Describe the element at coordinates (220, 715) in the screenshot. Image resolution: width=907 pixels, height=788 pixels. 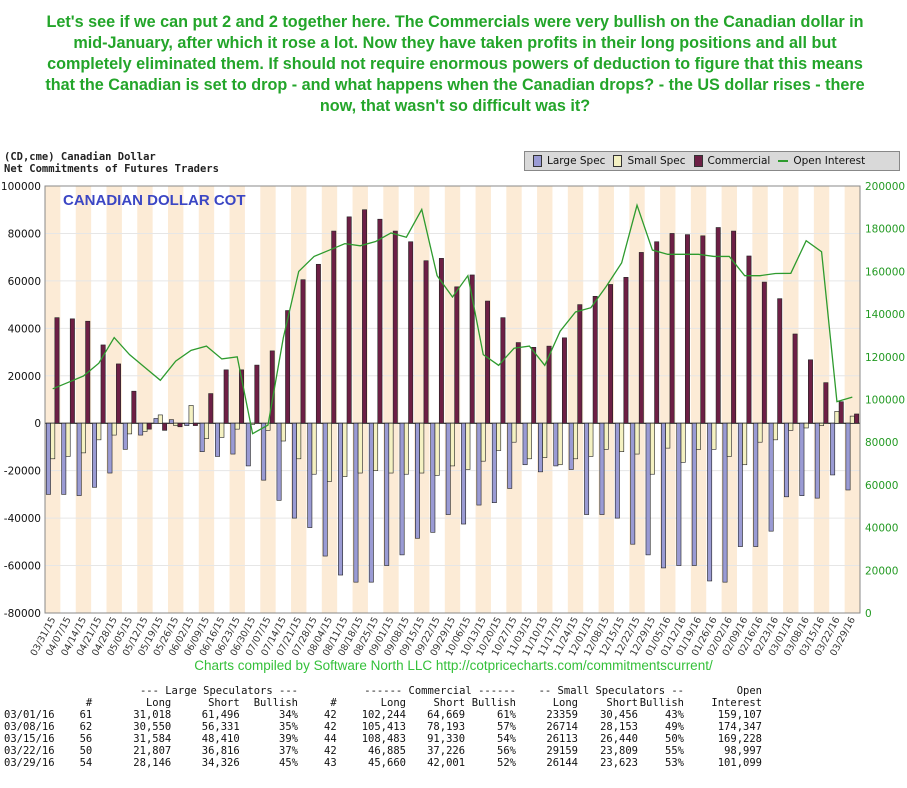
I see `table-cell: 61,496` at that location.